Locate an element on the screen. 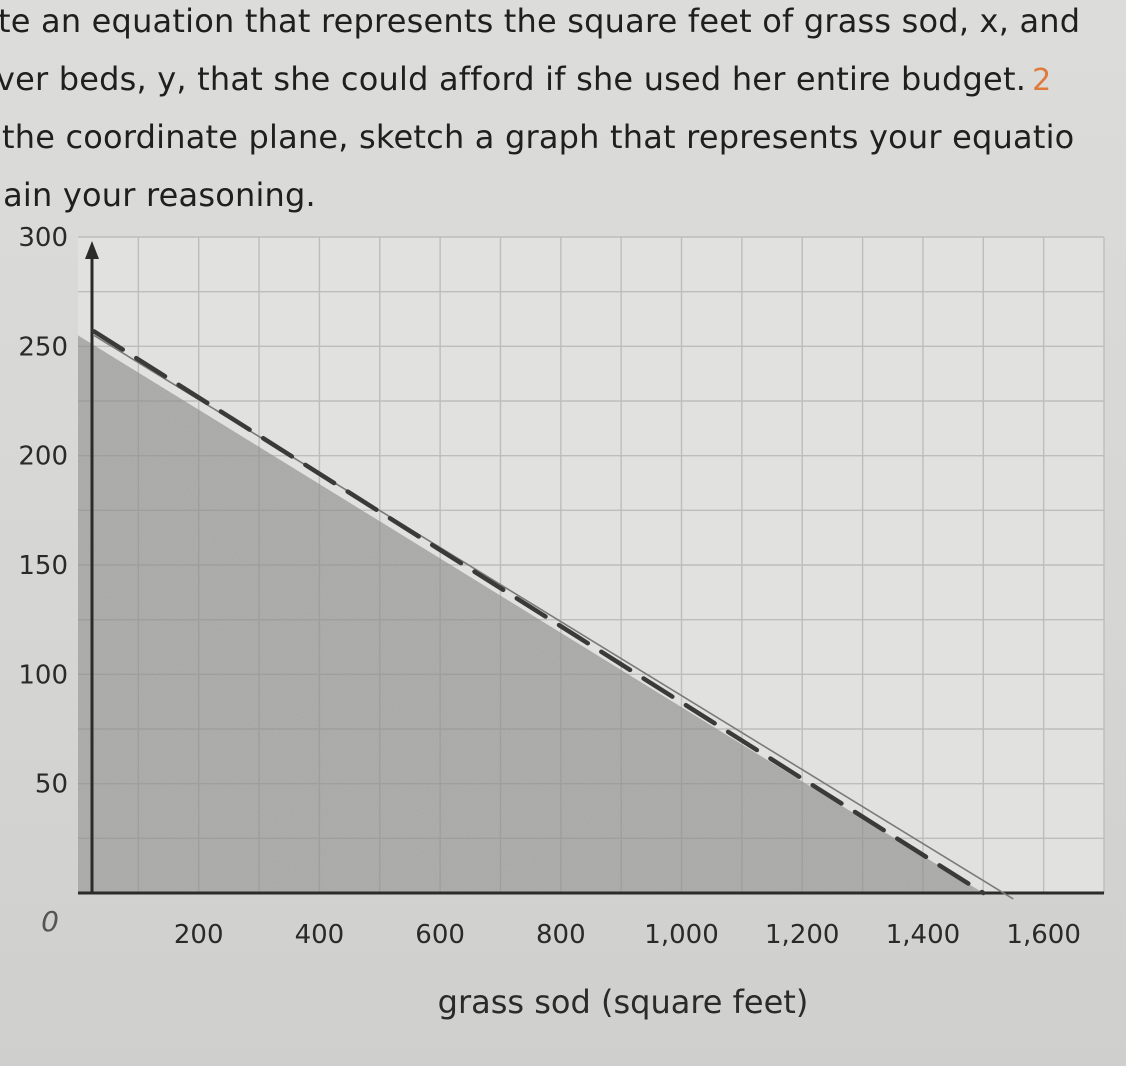 This screenshot has width=1126, height=1066. y-tick-label: 150 is located at coordinates (43, 566).